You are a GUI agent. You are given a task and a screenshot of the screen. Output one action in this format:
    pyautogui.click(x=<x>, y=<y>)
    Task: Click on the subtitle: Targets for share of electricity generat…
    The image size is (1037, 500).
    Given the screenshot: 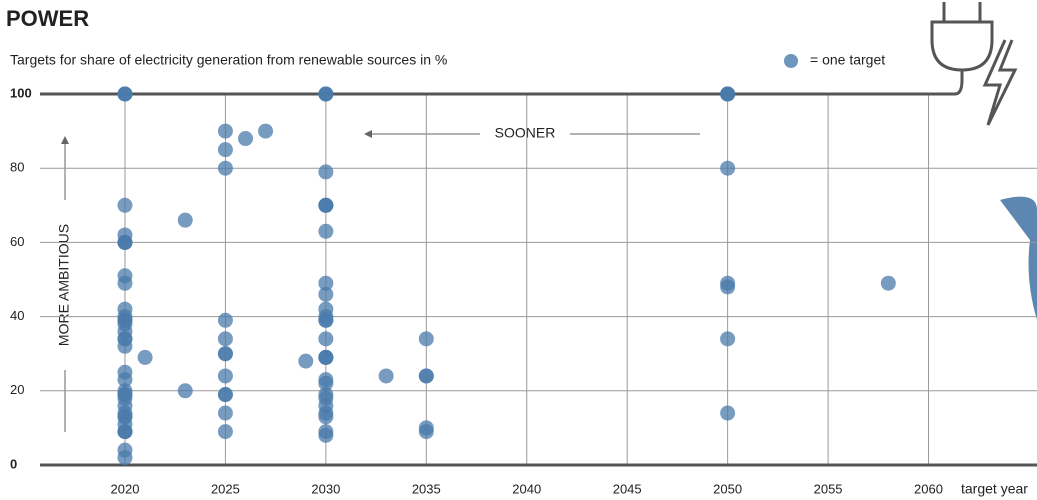 What is the action you would take?
    pyautogui.click(x=228, y=60)
    